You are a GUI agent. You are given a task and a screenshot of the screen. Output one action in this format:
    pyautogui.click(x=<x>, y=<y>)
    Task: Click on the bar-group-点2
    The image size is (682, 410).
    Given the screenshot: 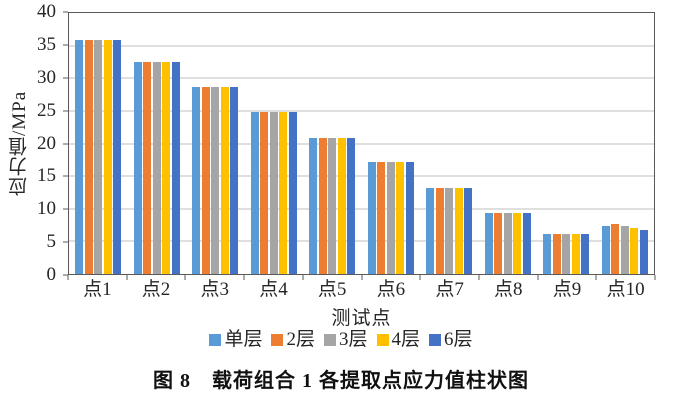 What is the action you would take?
    pyautogui.click(x=157, y=143)
    